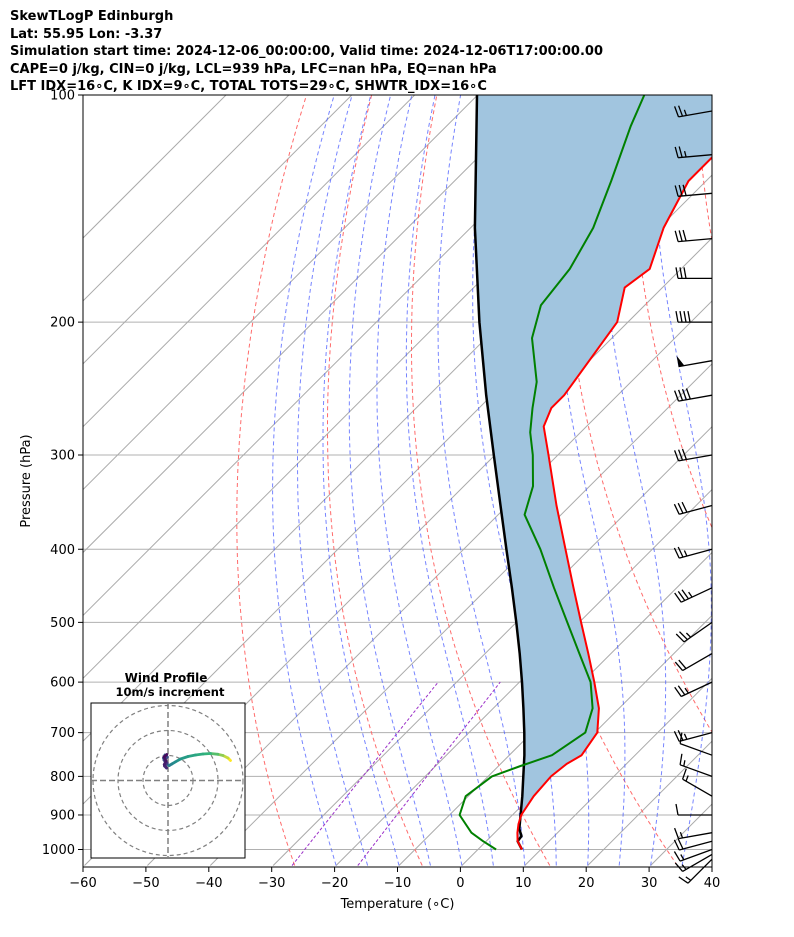  I want to click on title-location: Lat: 55.95 Lon: -3.37, so click(86, 34).